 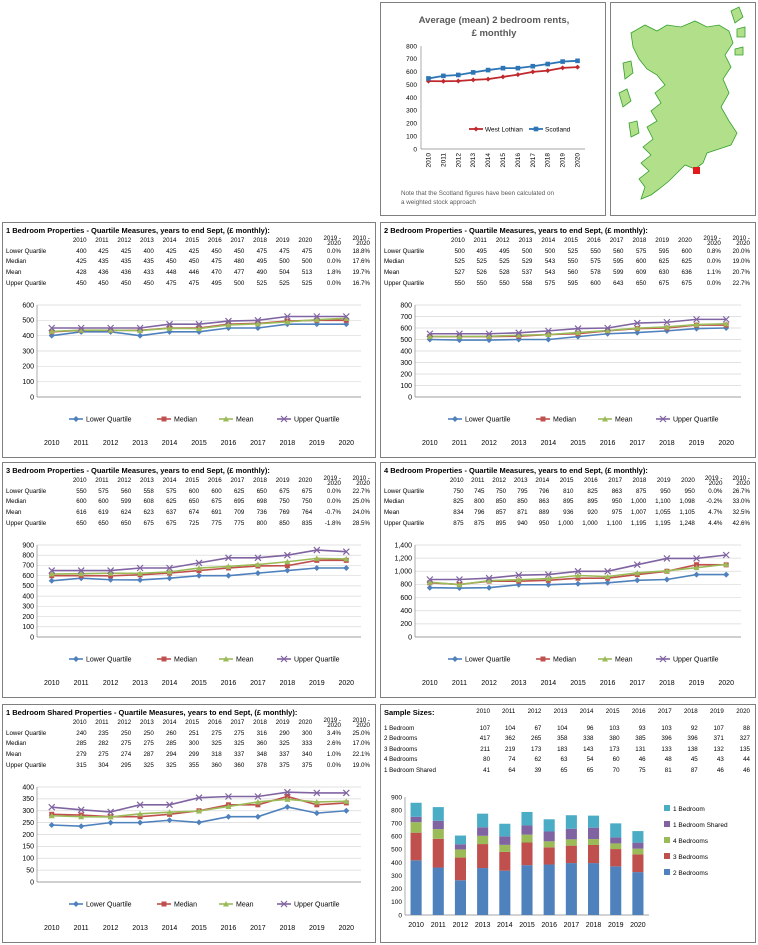 What do you see at coordinates (641, 283) in the screenshot?
I see `table-cell: 650` at bounding box center [641, 283].